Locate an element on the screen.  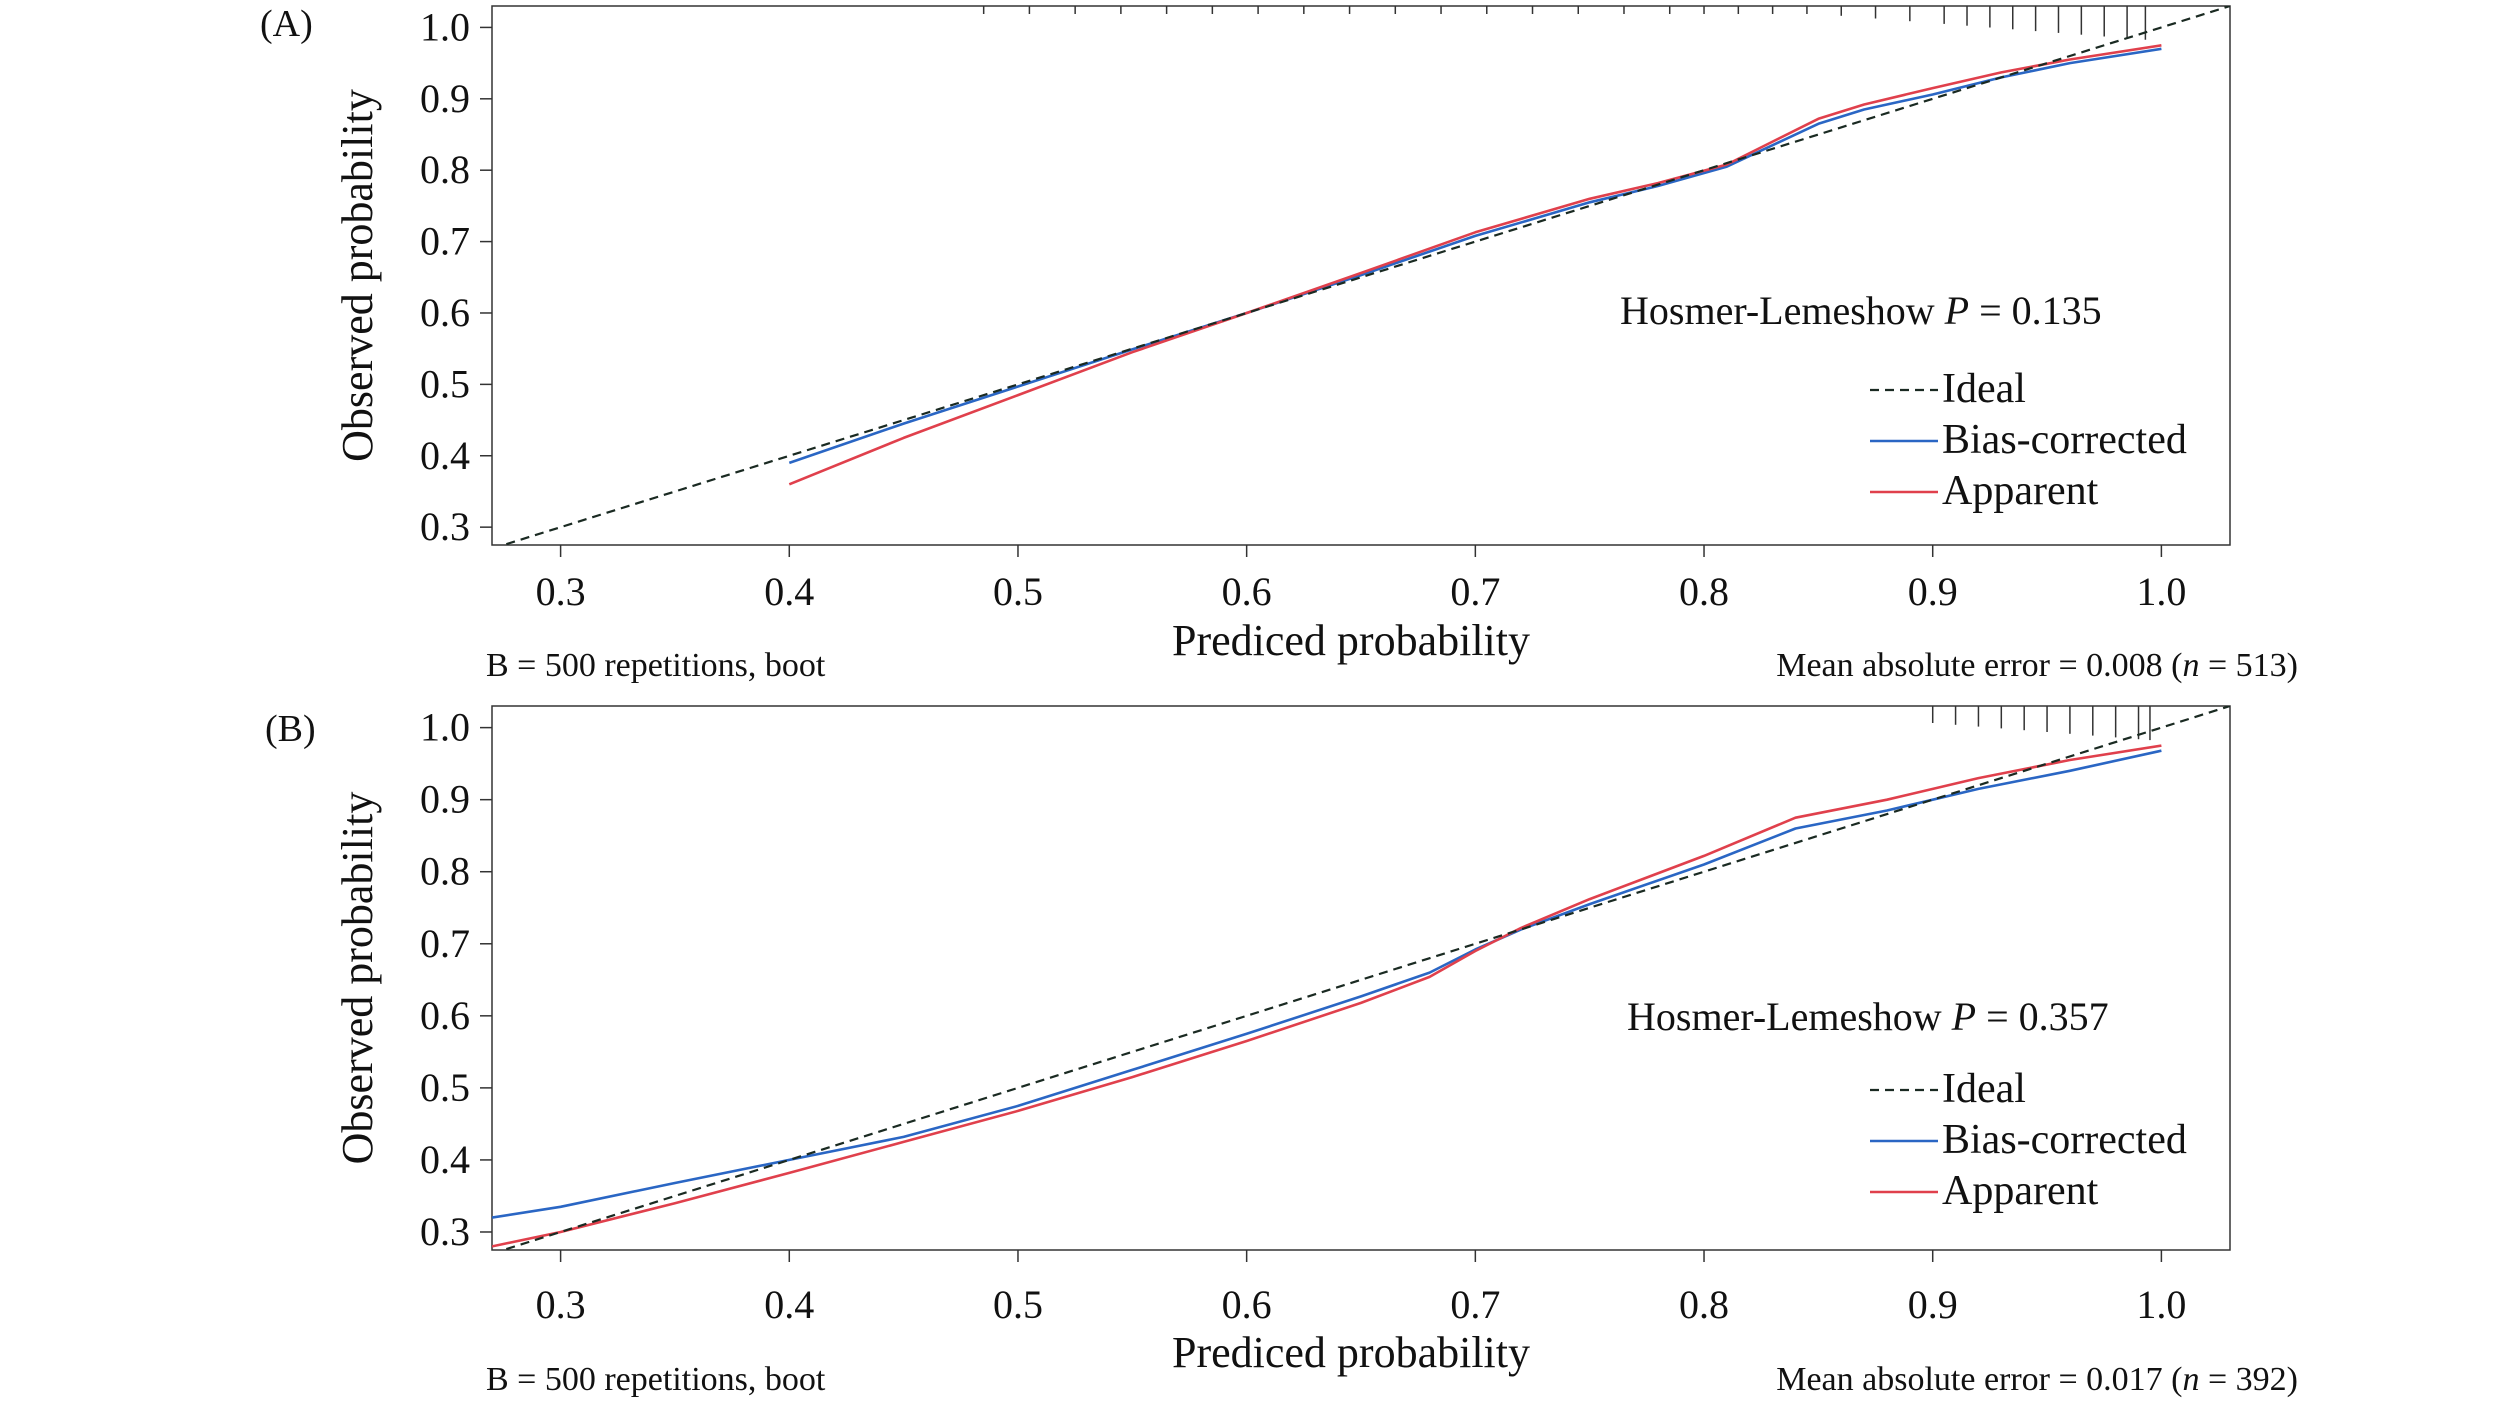
hosmer-lemeshow-annotation: Hosmer-Lemeshow P = 0.357 is located at coordinates (1868, 1016).